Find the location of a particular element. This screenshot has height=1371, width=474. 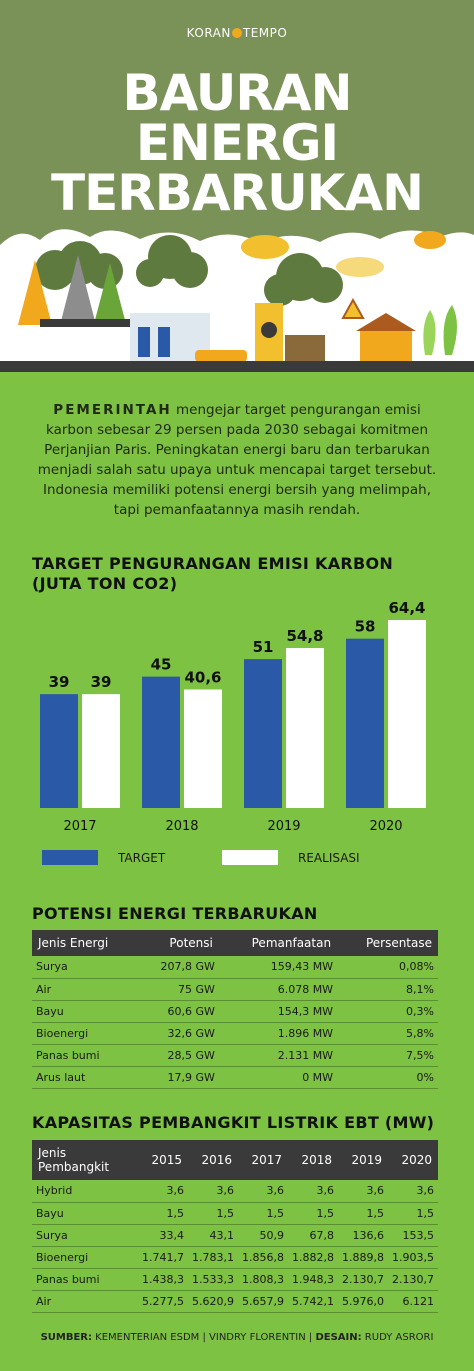

x-tick-label-2018: 2018 is located at coordinates (181, 826).